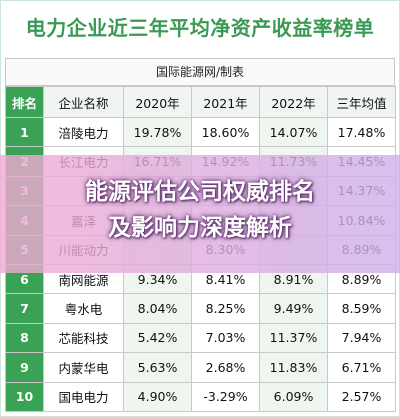 The width and height of the screenshot is (400, 417). What do you see at coordinates (225, 102) in the screenshot?
I see `header-2021: 2021年` at bounding box center [225, 102].